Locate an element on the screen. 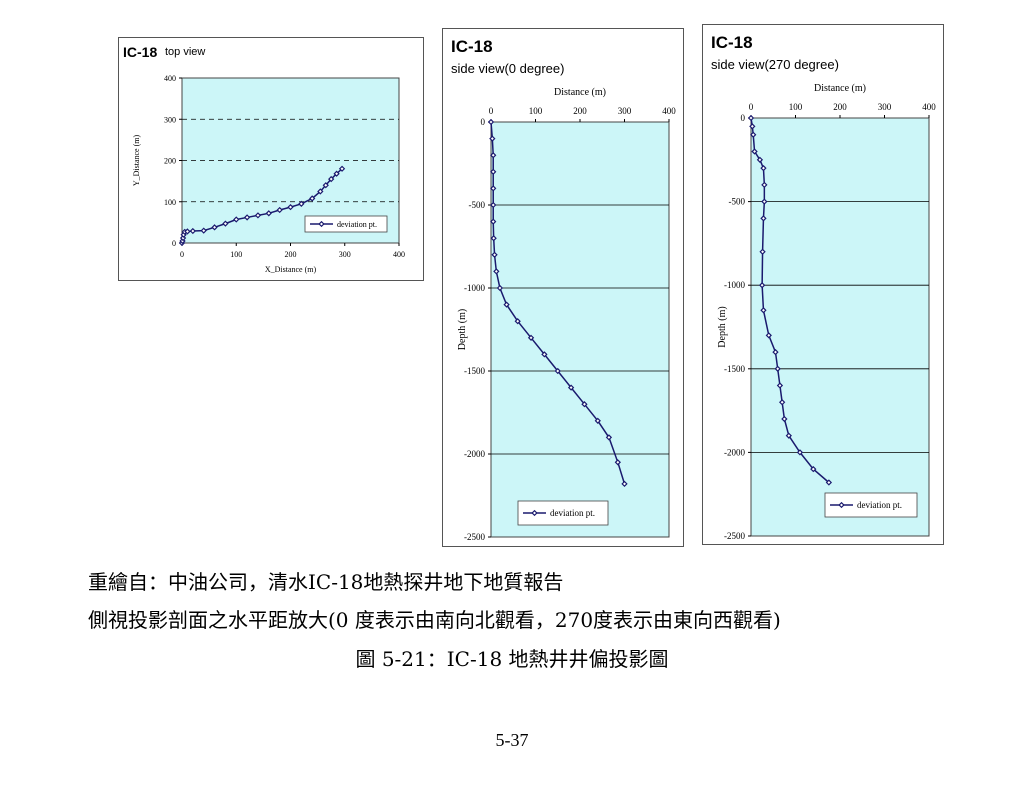 The image size is (1024, 798). page-number: 5-37 is located at coordinates (512, 740).